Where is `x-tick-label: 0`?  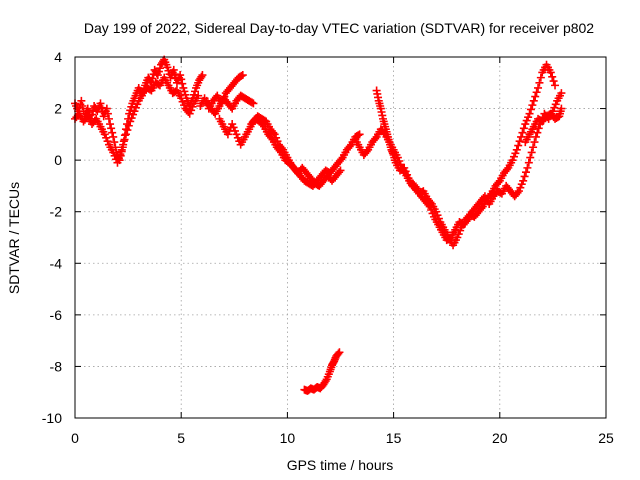 x-tick-label: 0 is located at coordinates (75, 438).